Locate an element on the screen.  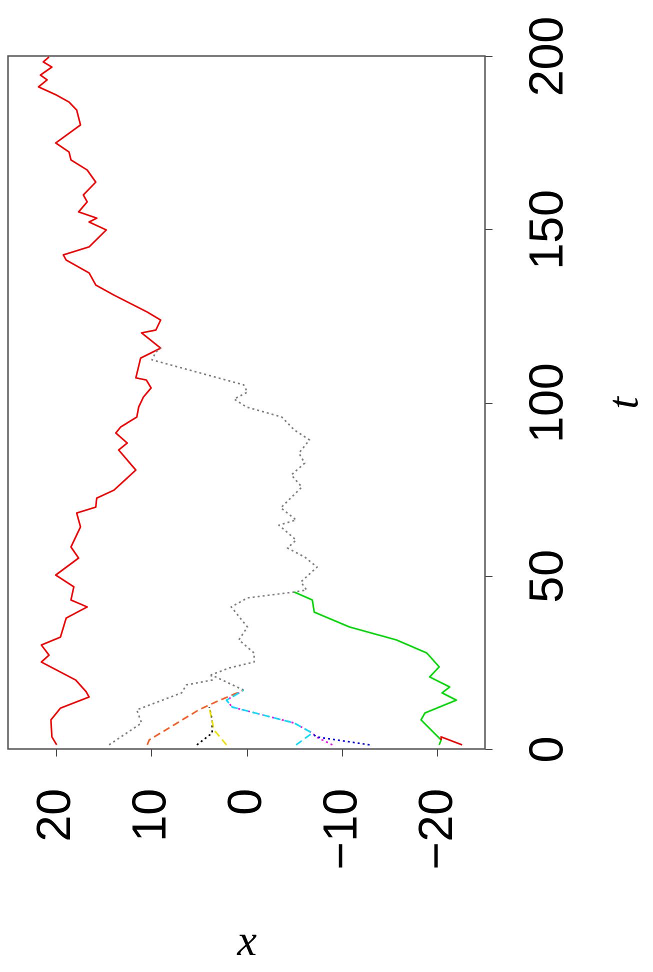
x-tick-label: 20 is located at coordinates (55, 815).